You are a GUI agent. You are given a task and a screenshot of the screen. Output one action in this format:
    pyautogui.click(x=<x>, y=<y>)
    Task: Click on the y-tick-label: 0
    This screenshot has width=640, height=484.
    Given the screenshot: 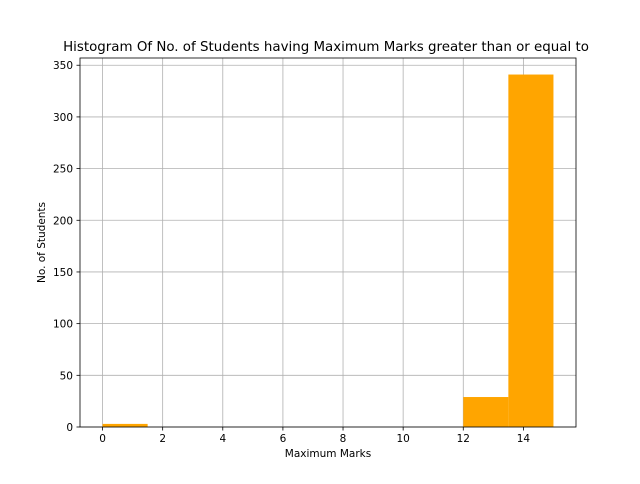 What is the action you would take?
    pyautogui.click(x=69, y=428)
    